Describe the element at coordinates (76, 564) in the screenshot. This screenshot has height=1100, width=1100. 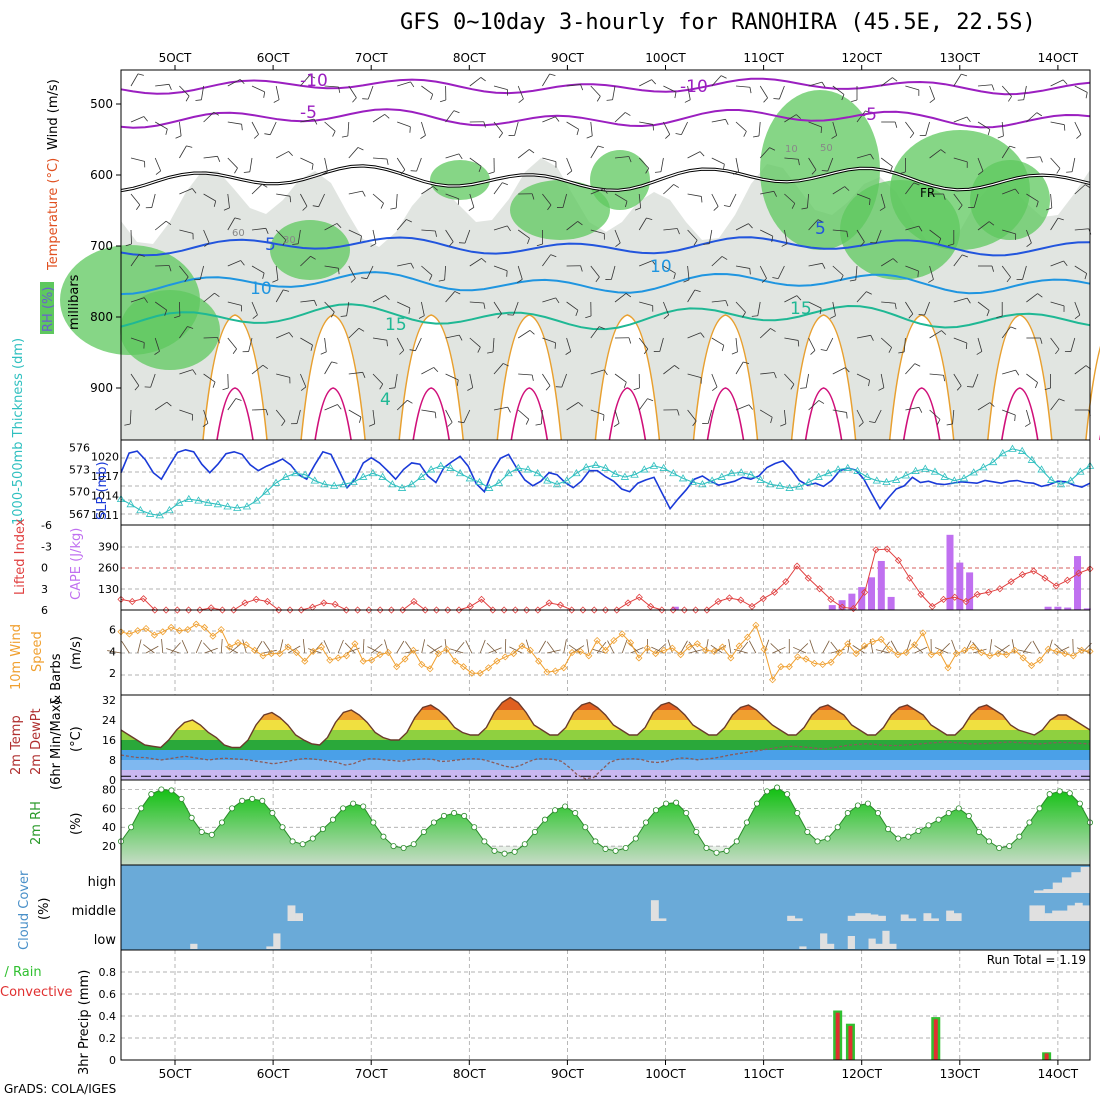
I see `ylabel-cape: CAPE (J/kg)` at that location.